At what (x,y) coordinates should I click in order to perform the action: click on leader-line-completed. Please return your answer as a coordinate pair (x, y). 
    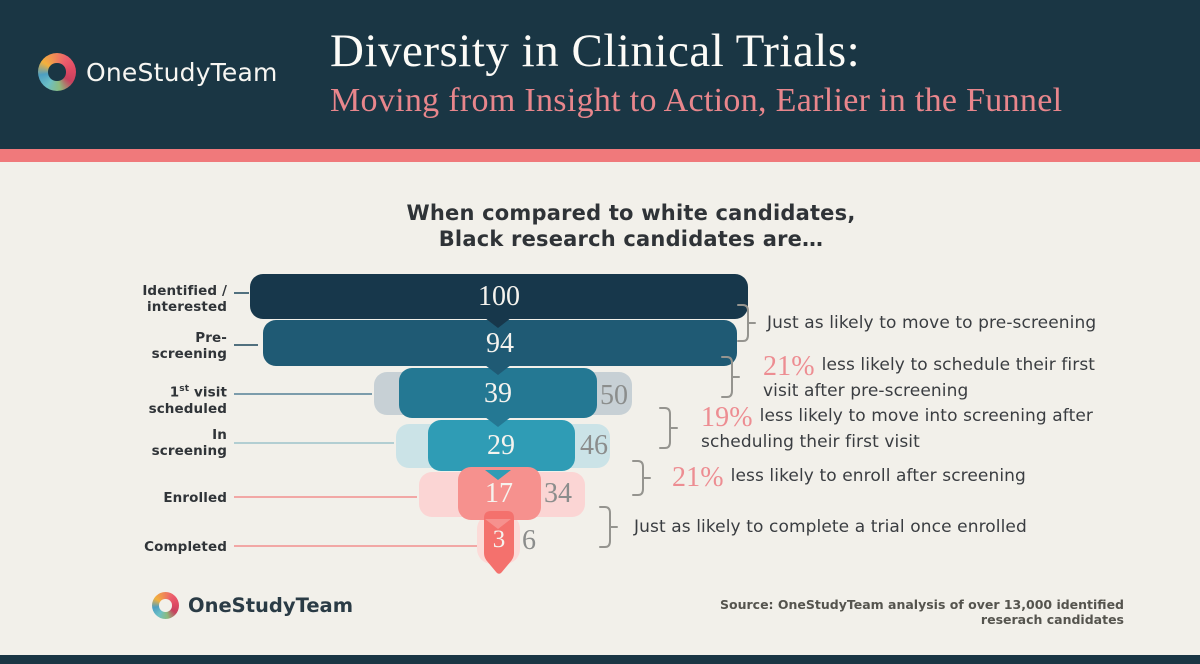
    Looking at the image, I should click on (356, 546).